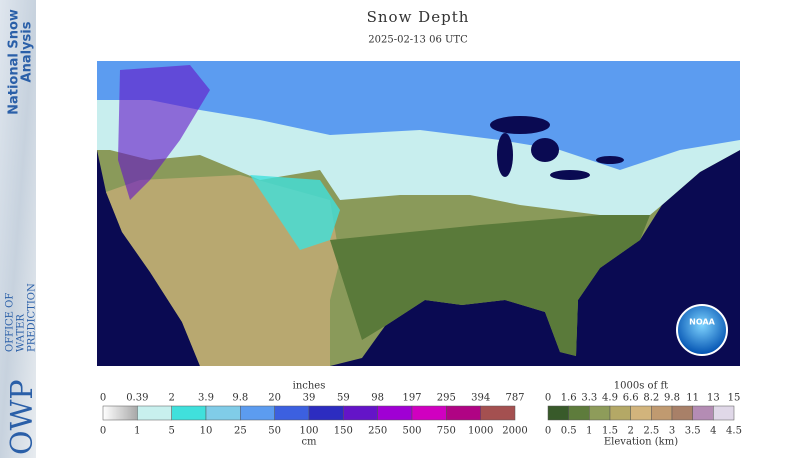 The width and height of the screenshot is (801, 458). Describe the element at coordinates (171, 431) in the screenshot. I see `legend-label: 5` at that location.